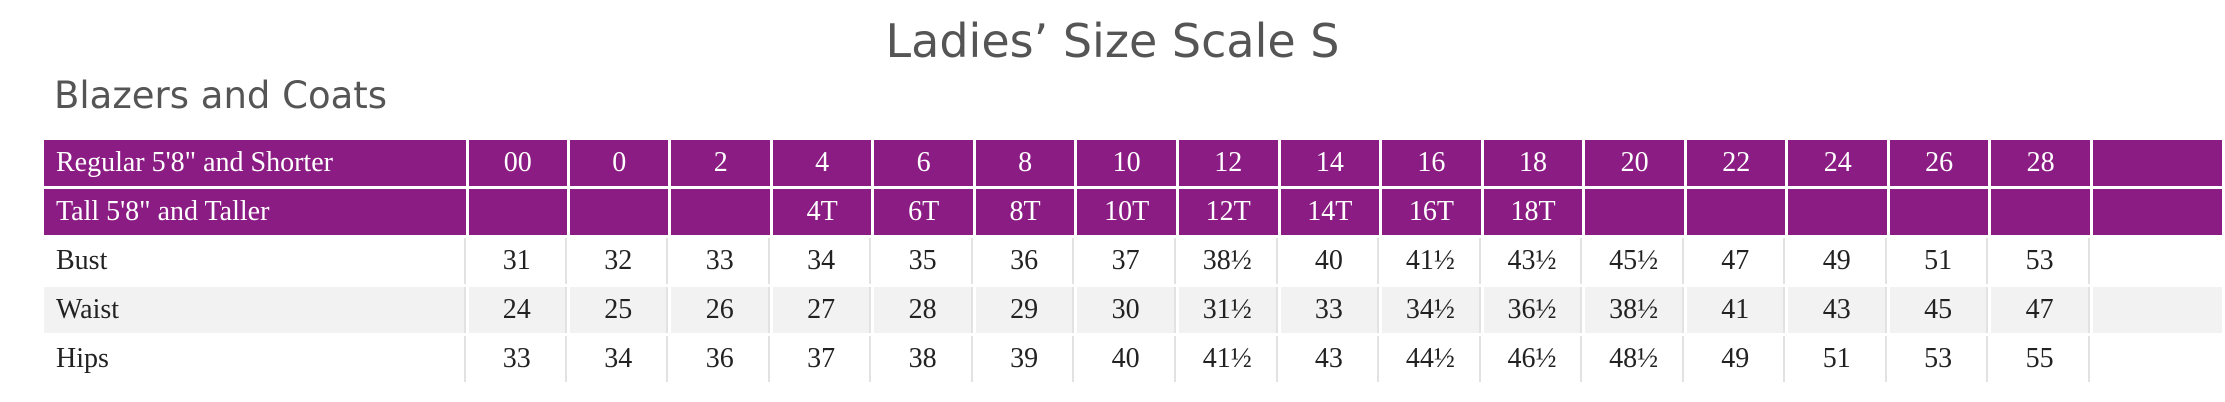  What do you see at coordinates (1634, 359) in the screenshot?
I see `table-cell: 48½` at bounding box center [1634, 359].